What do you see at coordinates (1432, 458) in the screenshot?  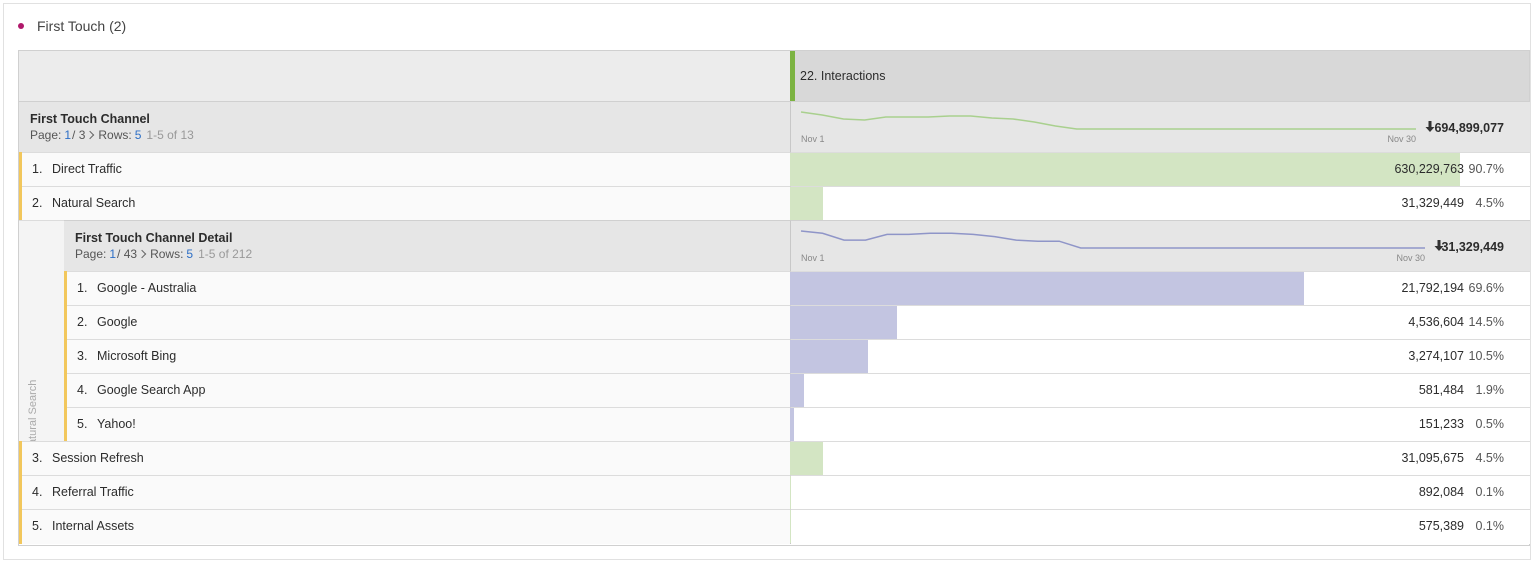 I see `row-value: 31,095,675` at bounding box center [1432, 458].